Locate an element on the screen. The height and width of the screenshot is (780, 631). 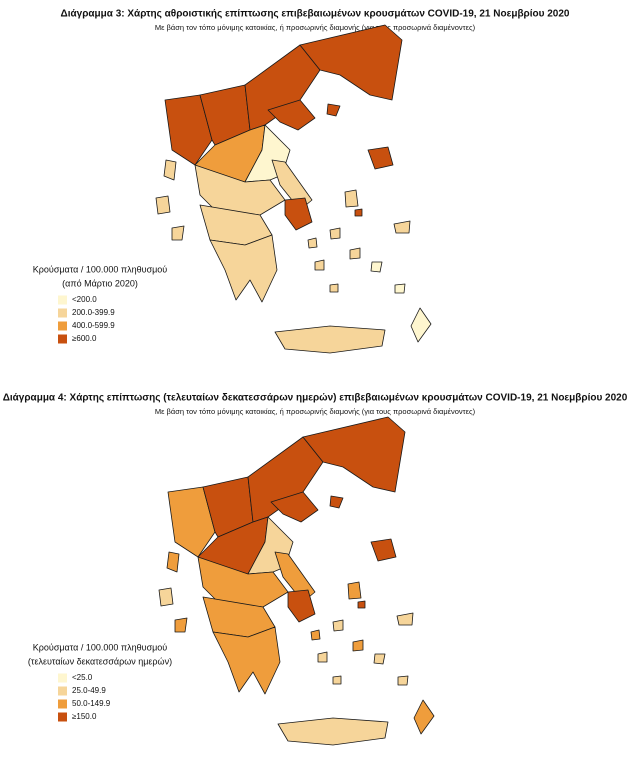
legend-title: (τελευταίων δεκατεσσάρων ημερών) is located at coordinates (100, 661).